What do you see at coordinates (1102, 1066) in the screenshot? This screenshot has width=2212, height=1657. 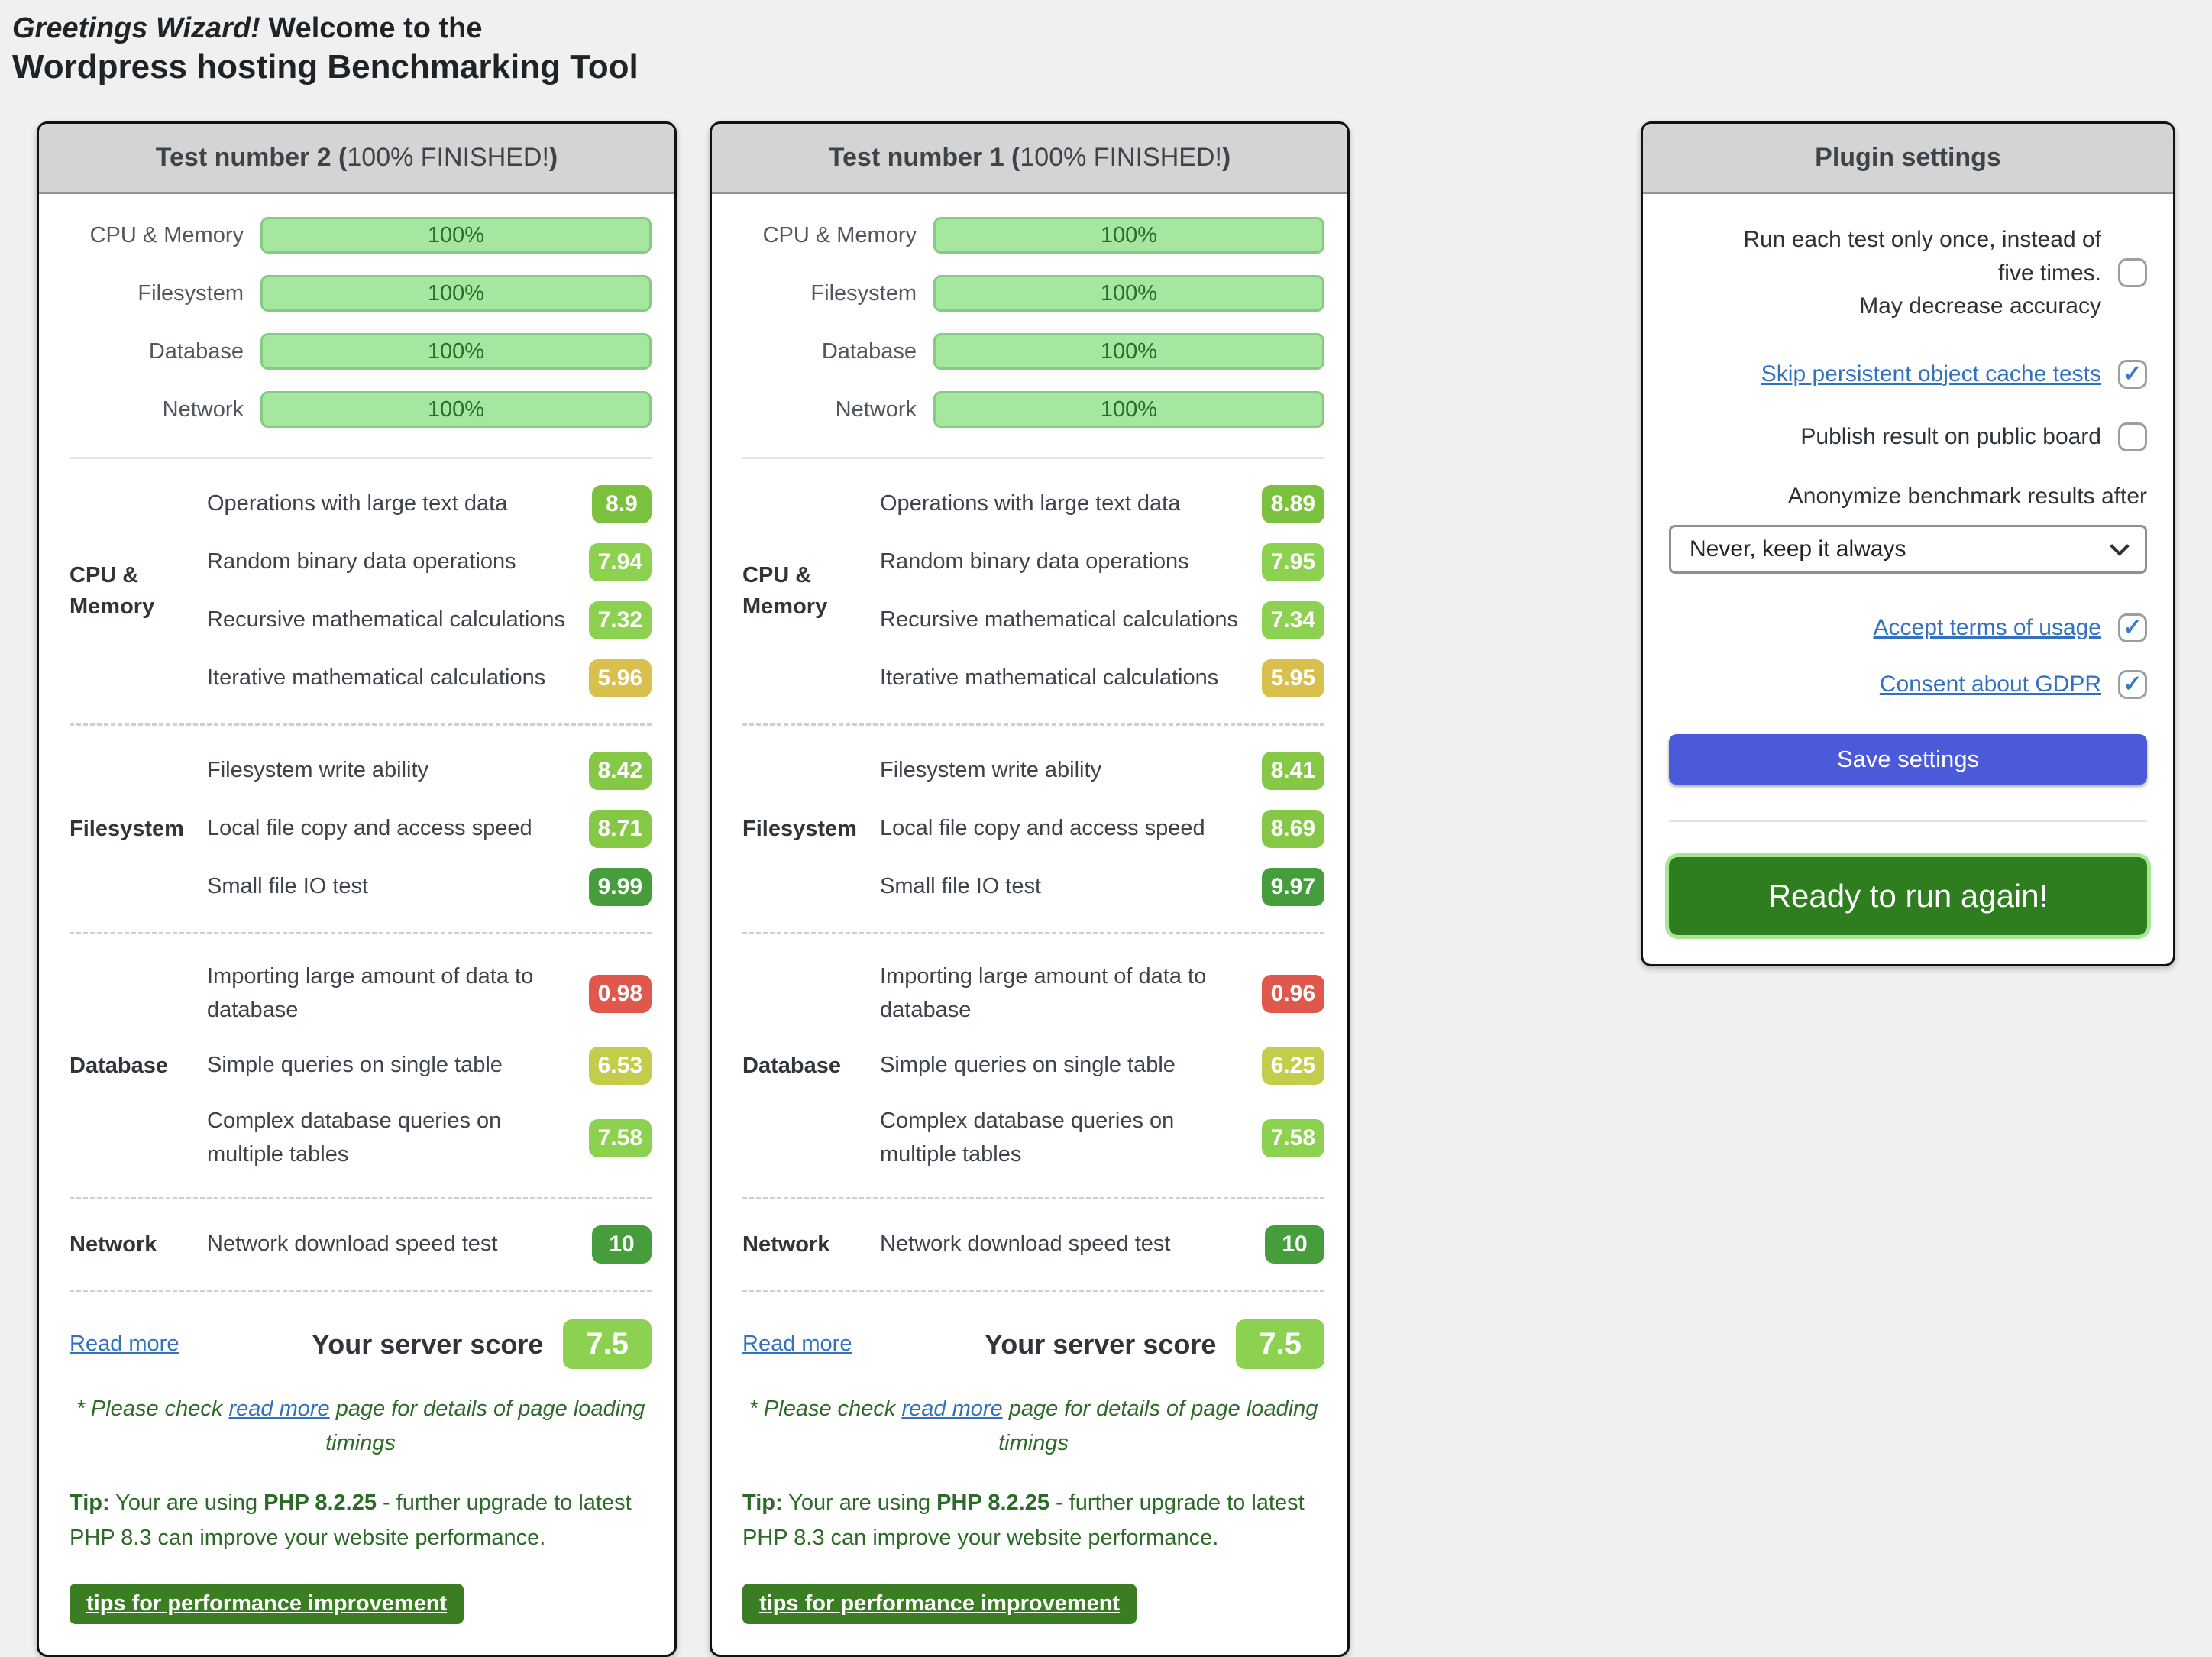 I see `score-row-item: Simple queries on single table 6.25` at bounding box center [1102, 1066].